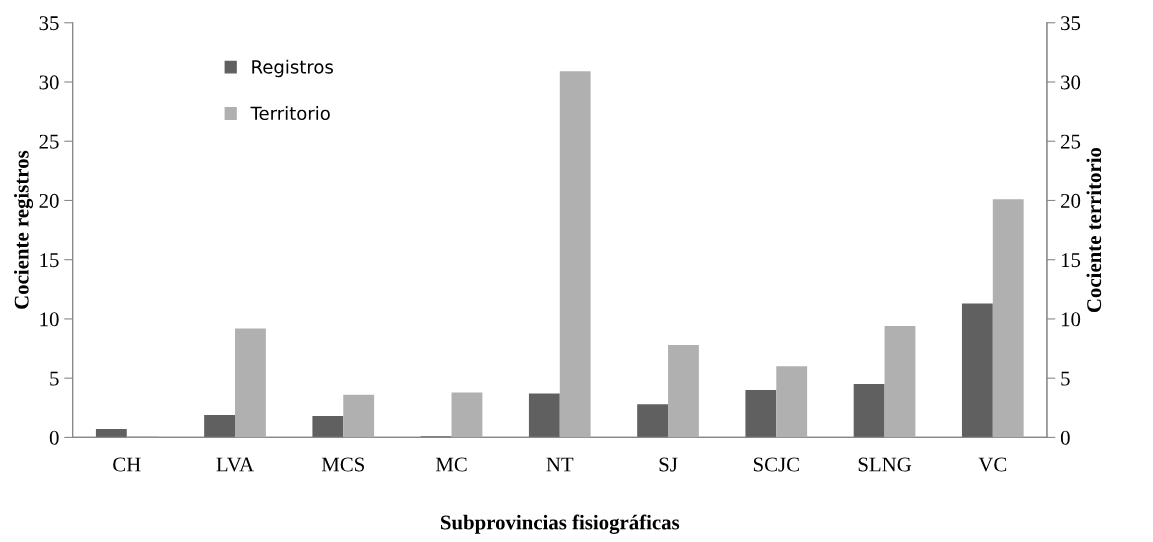 This screenshot has width=1153, height=542. I want to click on y2-tick-label: 35, so click(1071, 23).